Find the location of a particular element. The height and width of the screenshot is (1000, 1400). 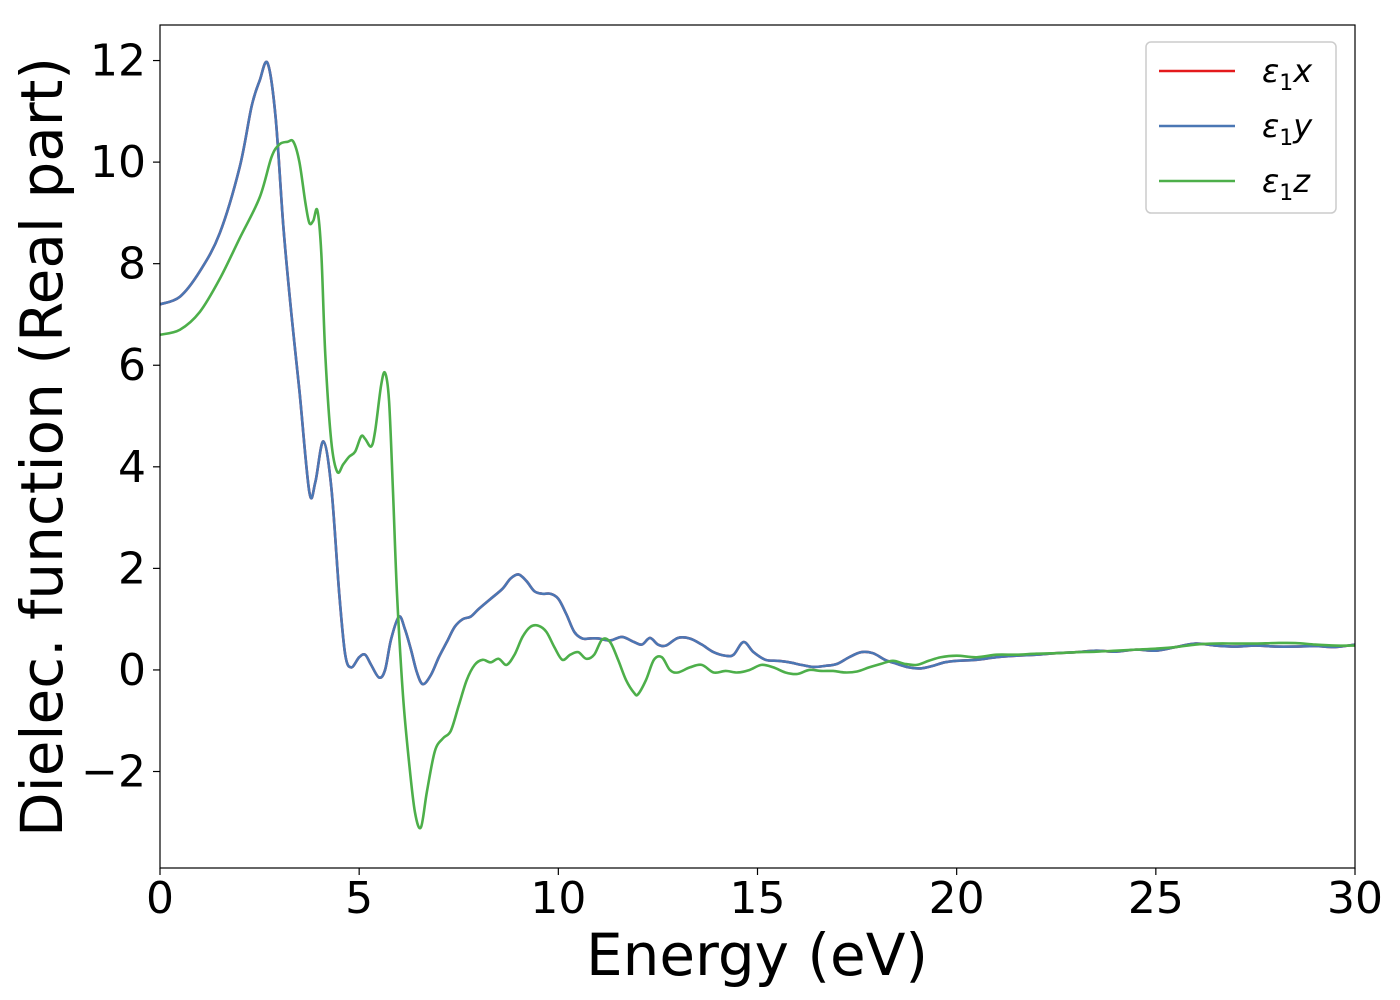

x-tick-label: 10 is located at coordinates (558, 898).